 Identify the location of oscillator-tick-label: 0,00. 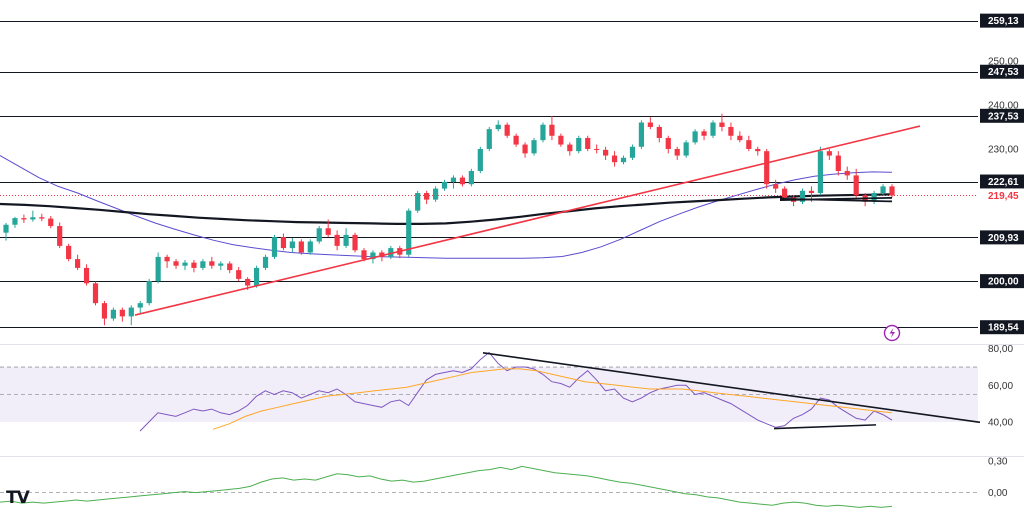
(998, 493).